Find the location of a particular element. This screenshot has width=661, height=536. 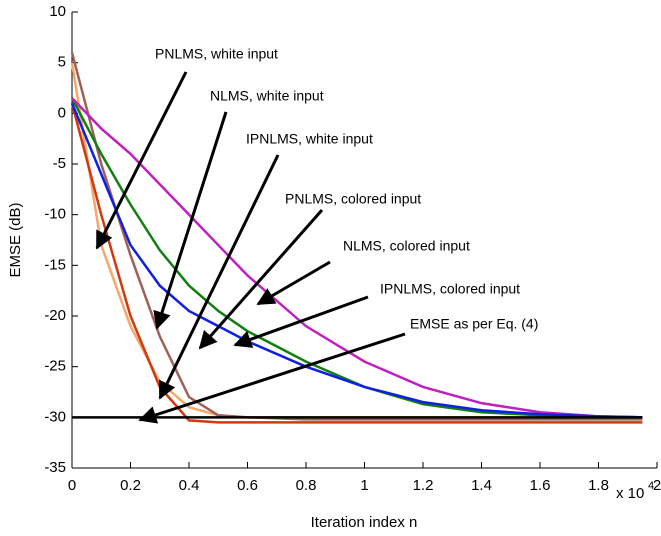

x-tick-label: 2 is located at coordinates (657, 485).